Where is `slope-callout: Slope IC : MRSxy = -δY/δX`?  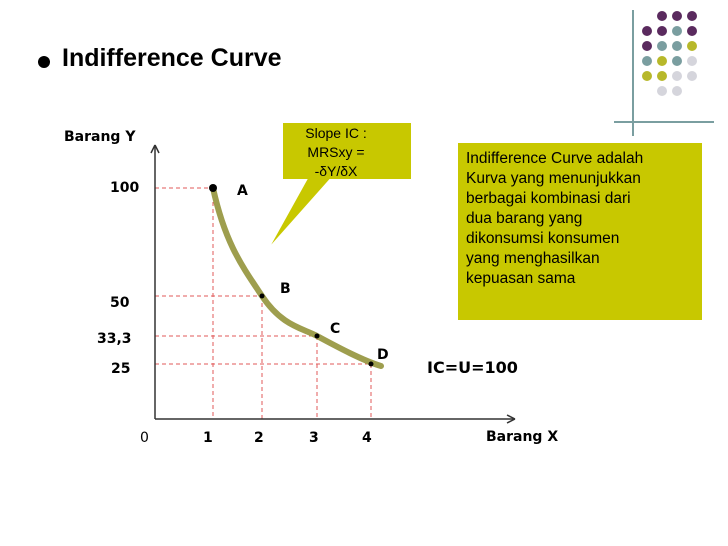
slope-callout: Slope IC : MRSxy = -δY/δX is located at coordinates (336, 152).